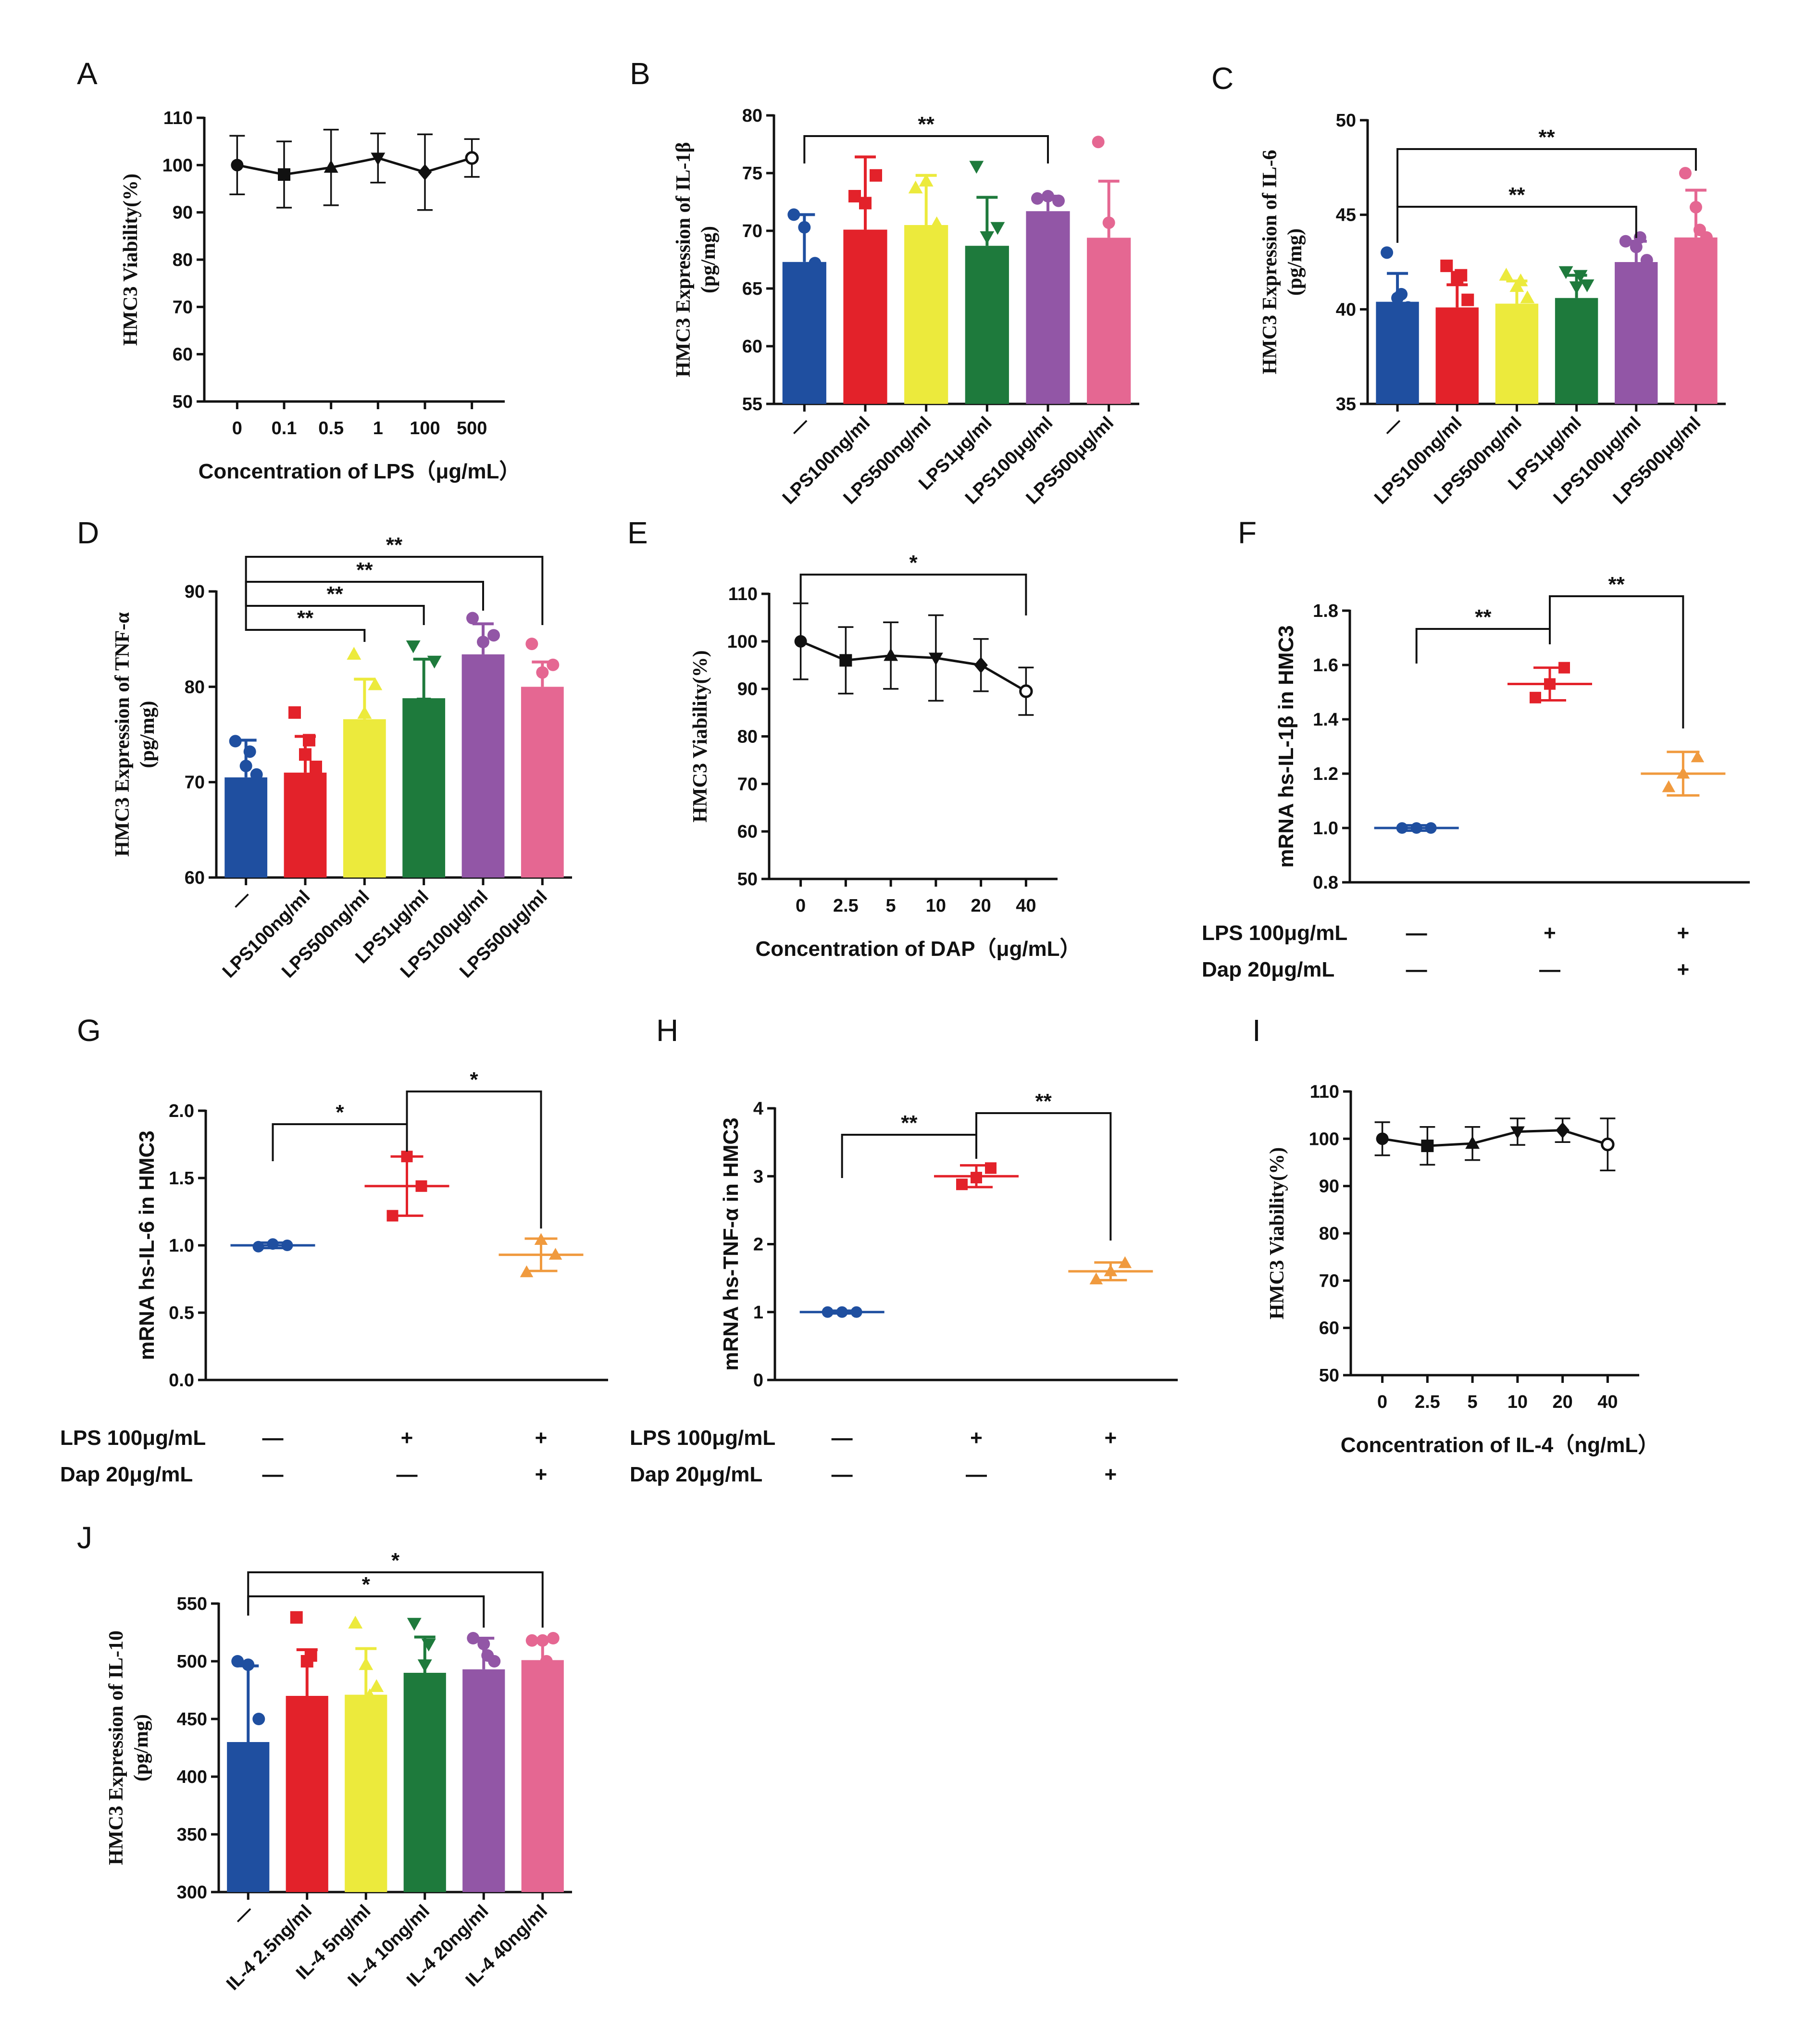 The image size is (1794, 2044). What do you see at coordinates (731, 1244) in the screenshot?
I see `y-axis-title: mRNA hs-TNF-α in HMC3` at bounding box center [731, 1244].